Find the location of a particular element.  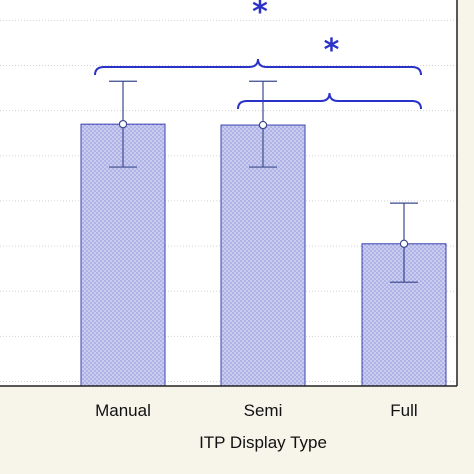

x-tick-labels: Manual Semi Full is located at coordinates (256, 410).